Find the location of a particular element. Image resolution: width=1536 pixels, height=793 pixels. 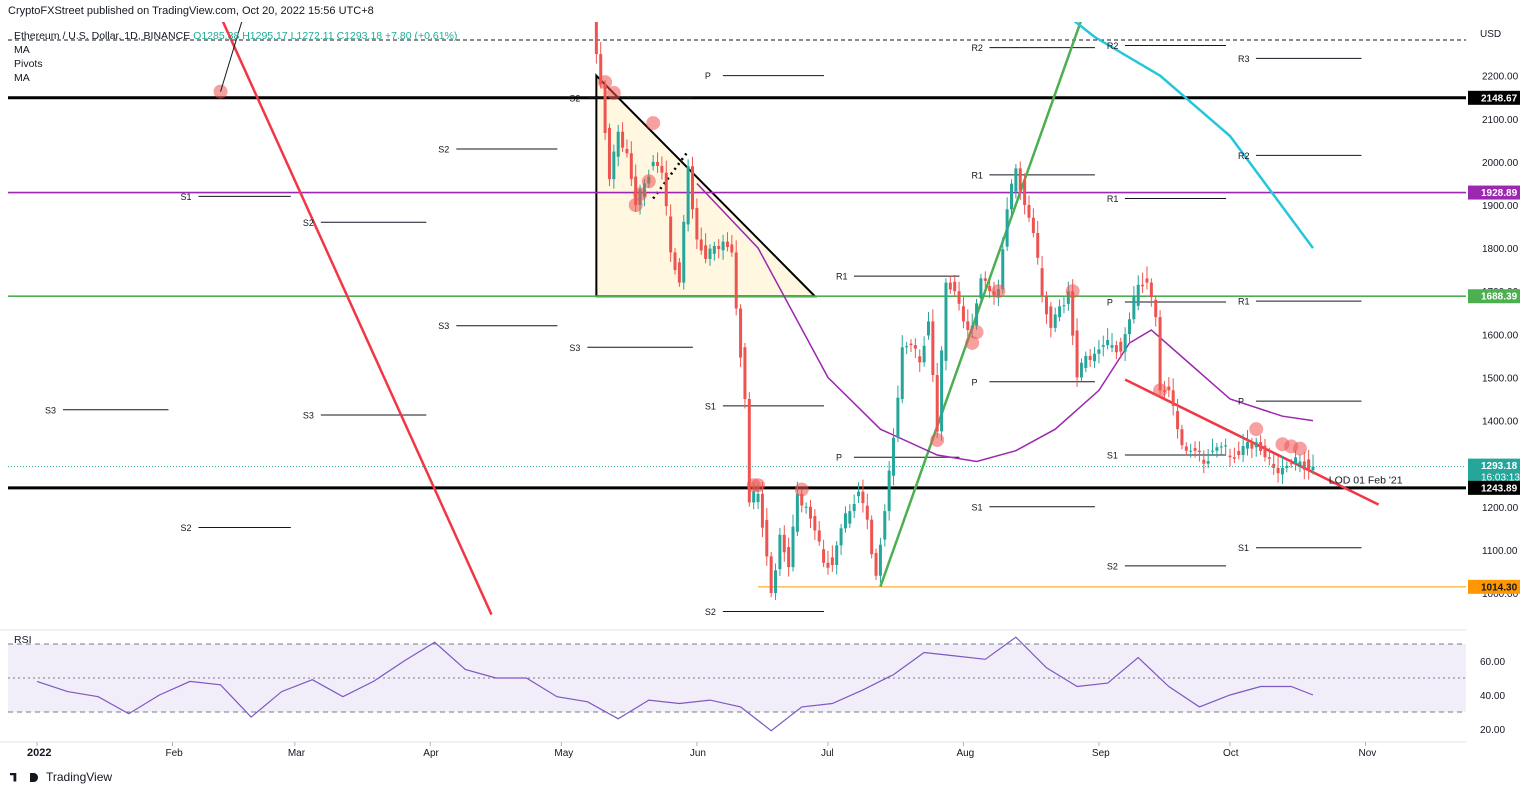

time-tick-2: Mar is located at coordinates (297, 753).